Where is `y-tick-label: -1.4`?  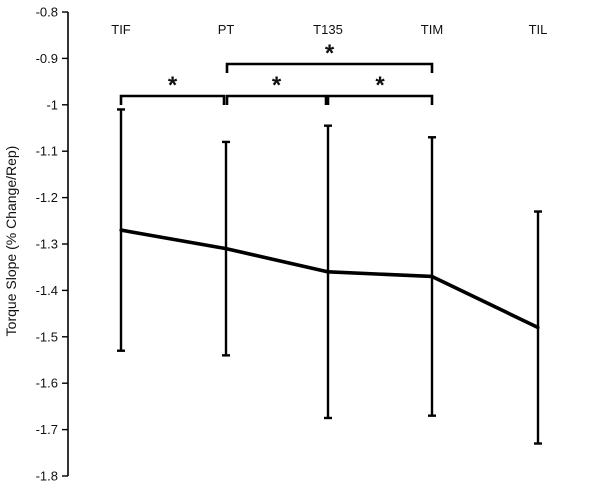
y-tick-label: -1.4 is located at coordinates (47, 290).